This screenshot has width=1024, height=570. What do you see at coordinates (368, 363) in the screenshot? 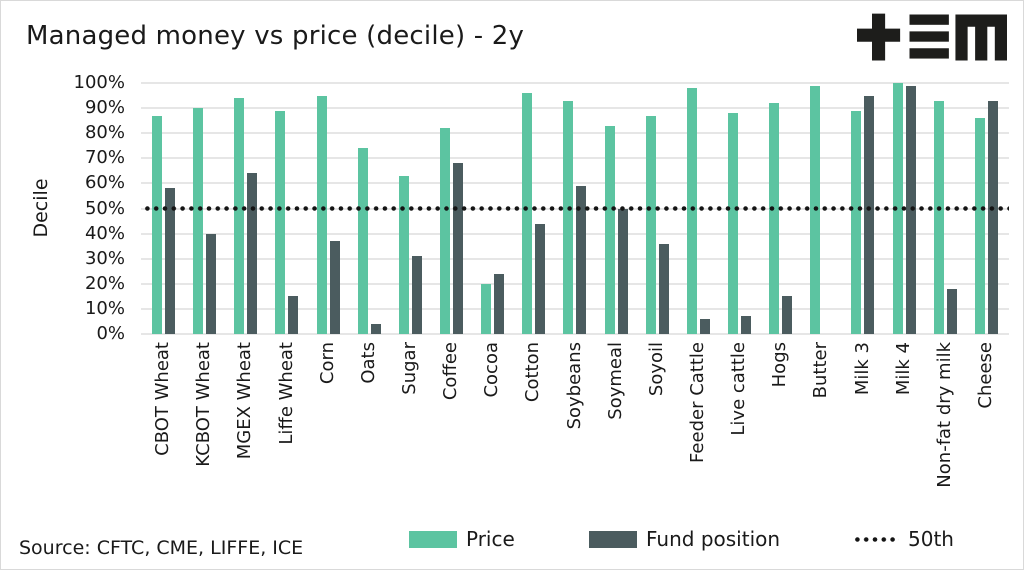
I see `x-axis-label-text: Oats` at bounding box center [368, 363].